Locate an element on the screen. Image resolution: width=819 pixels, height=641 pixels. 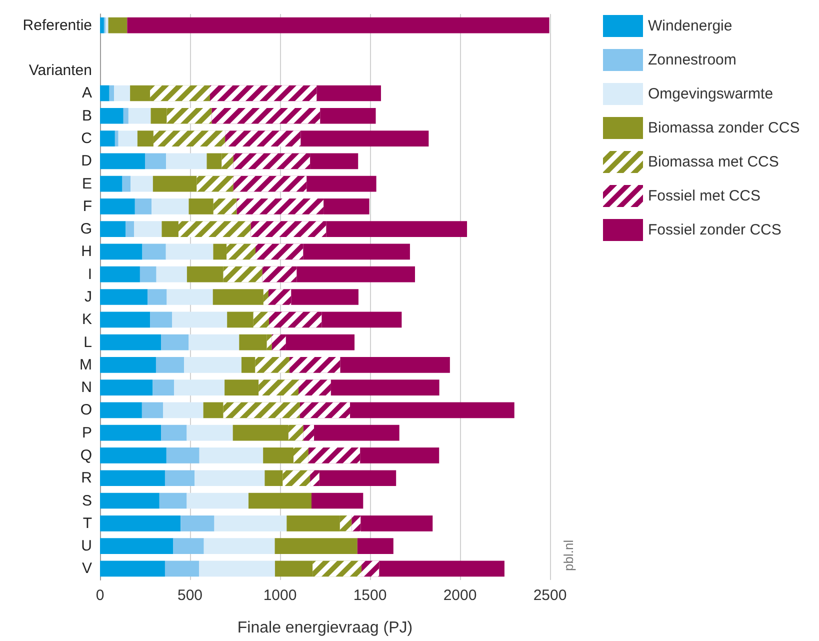
y-tick-label: Referentie is located at coordinates (57, 25).